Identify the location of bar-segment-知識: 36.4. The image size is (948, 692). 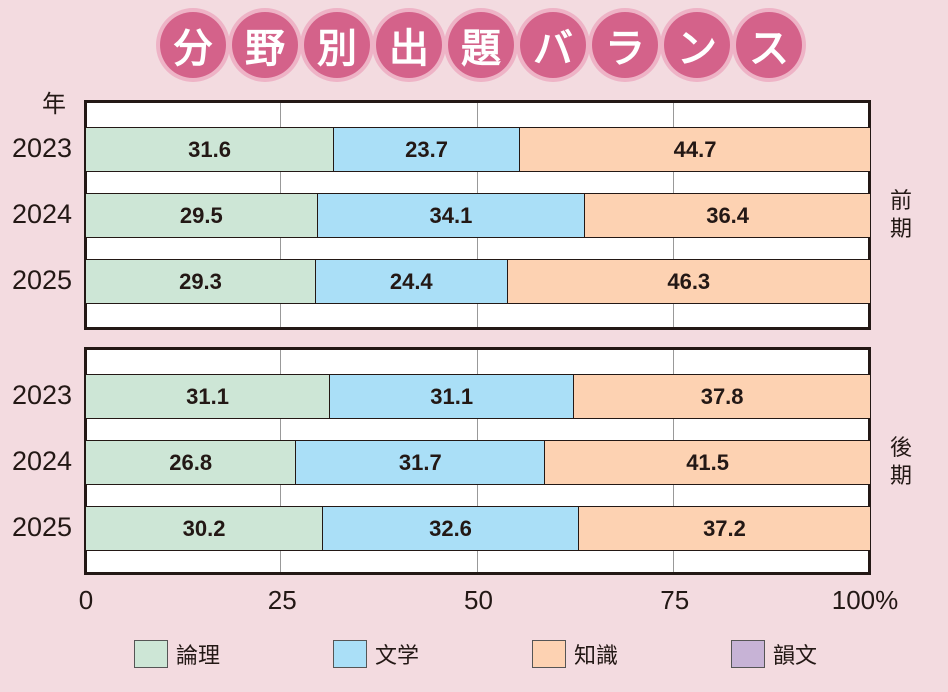
(728, 215).